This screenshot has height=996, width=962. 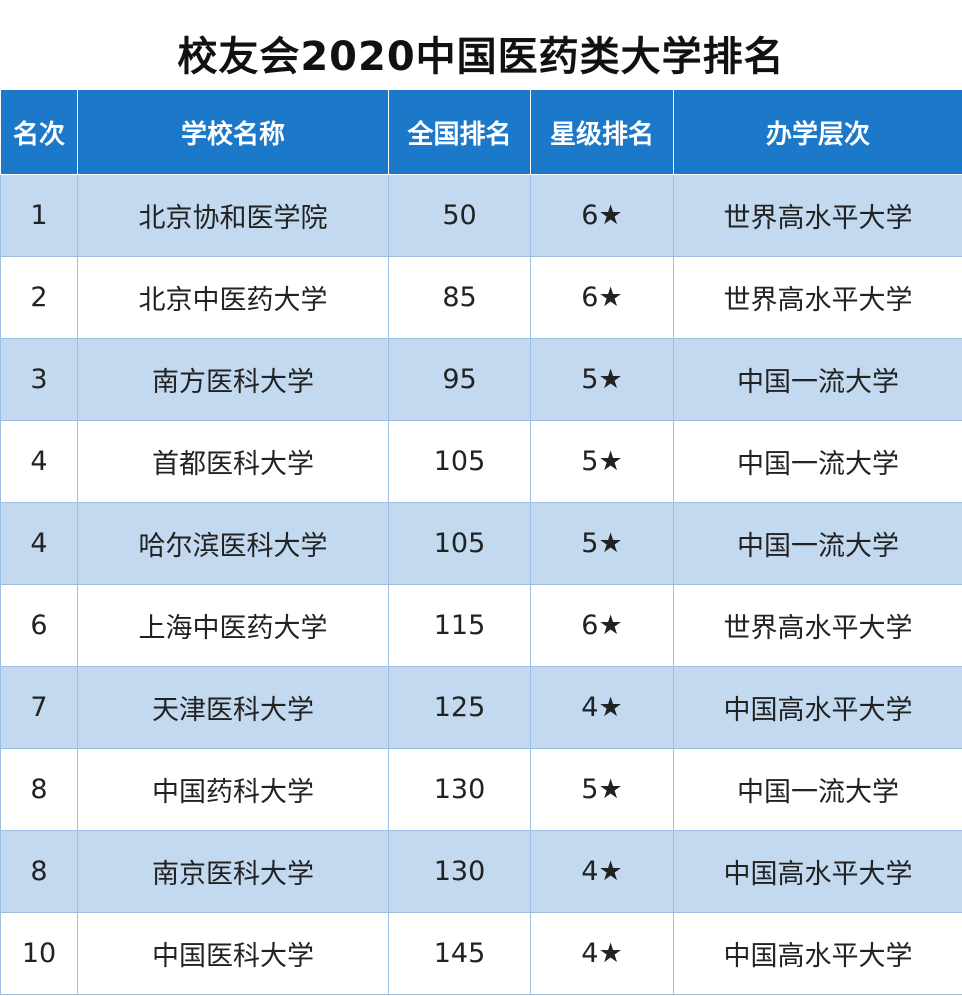 I want to click on cell-school-name: 首都医科大学, so click(x=233, y=461).